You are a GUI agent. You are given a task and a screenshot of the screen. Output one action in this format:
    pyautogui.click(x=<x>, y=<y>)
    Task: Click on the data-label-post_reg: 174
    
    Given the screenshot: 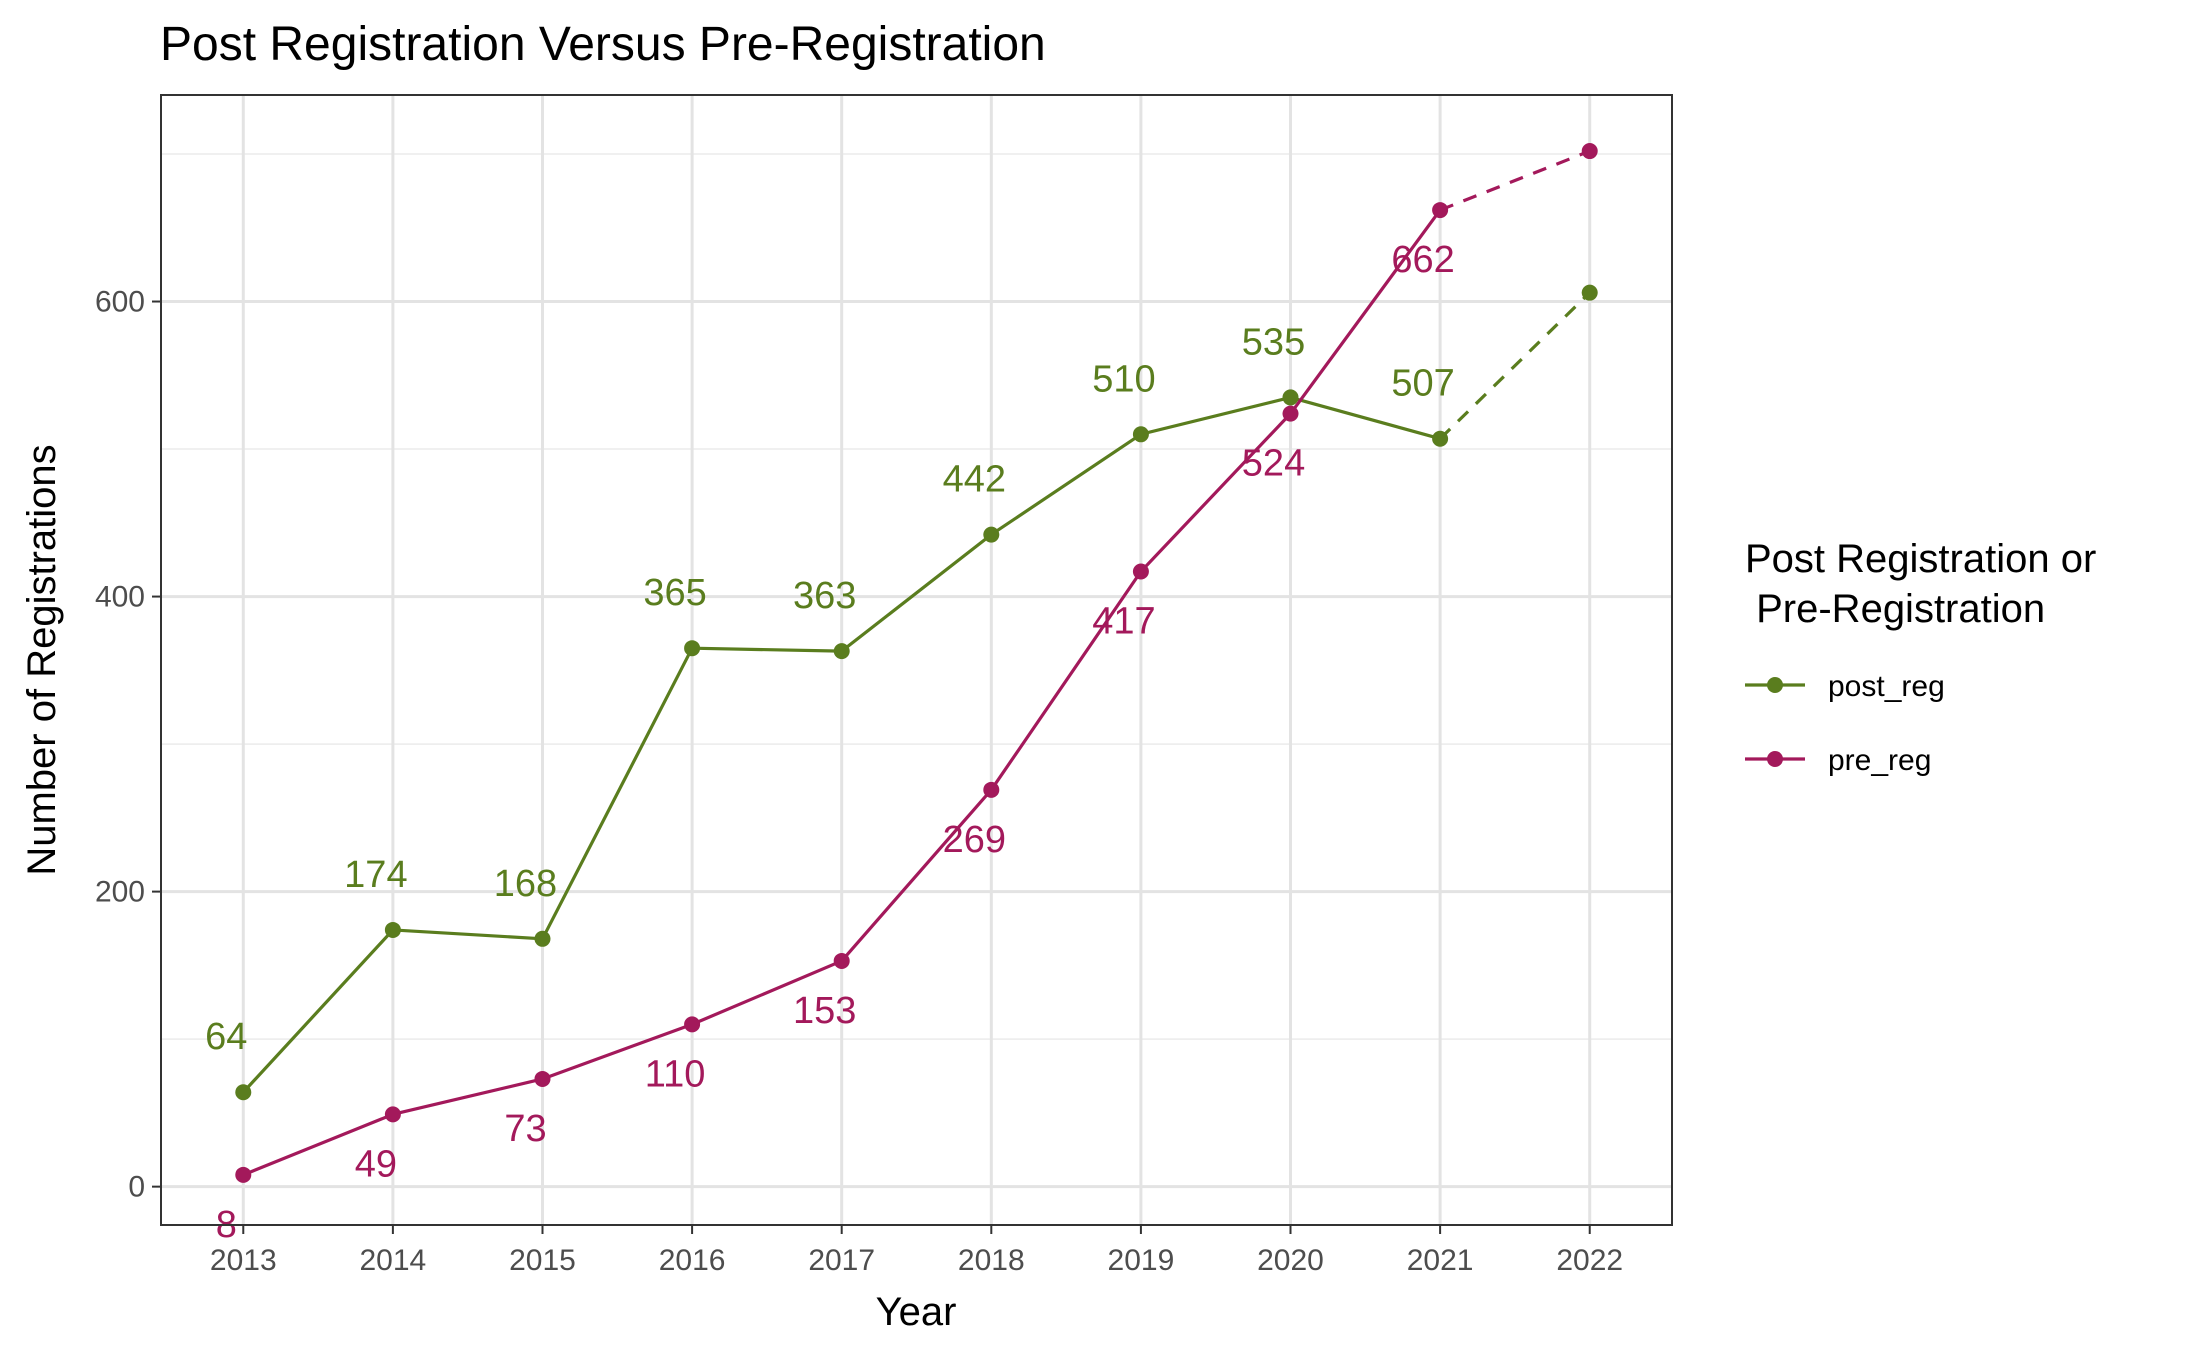 What is the action you would take?
    pyautogui.click(x=375, y=875)
    